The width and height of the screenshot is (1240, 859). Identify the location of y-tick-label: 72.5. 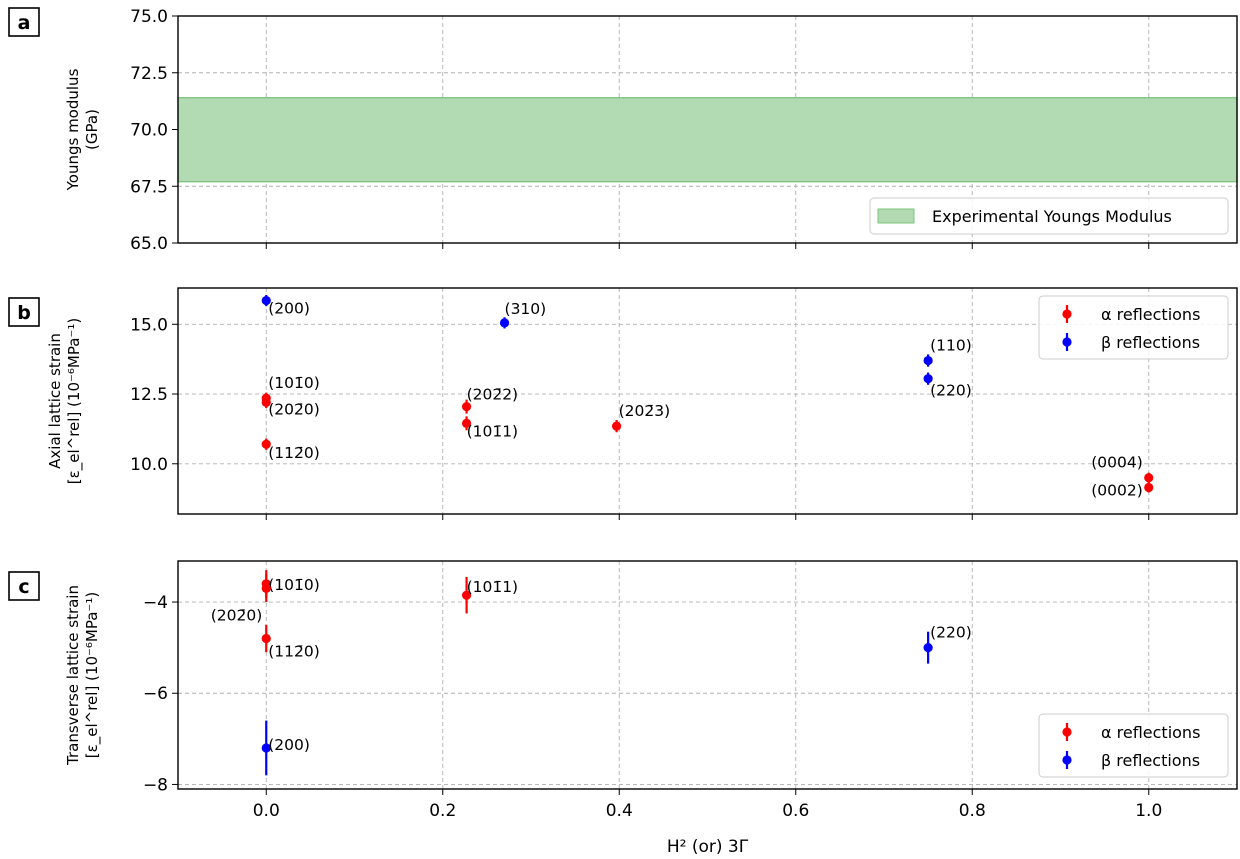
(149, 74).